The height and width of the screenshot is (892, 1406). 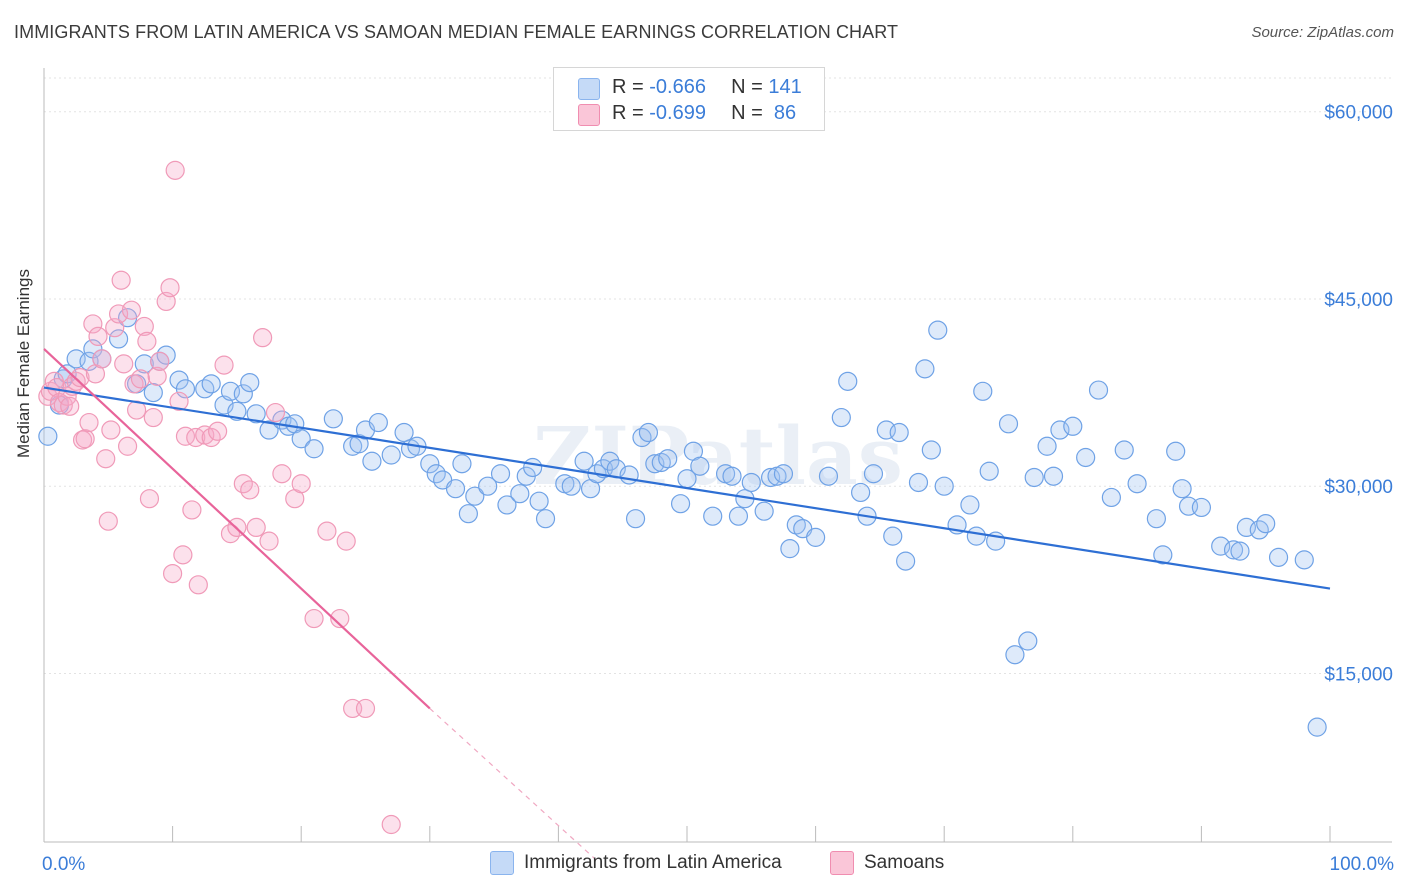 What do you see at coordinates (1358, 113) in the screenshot?
I see `y-tick-label: $60,000` at bounding box center [1358, 113].